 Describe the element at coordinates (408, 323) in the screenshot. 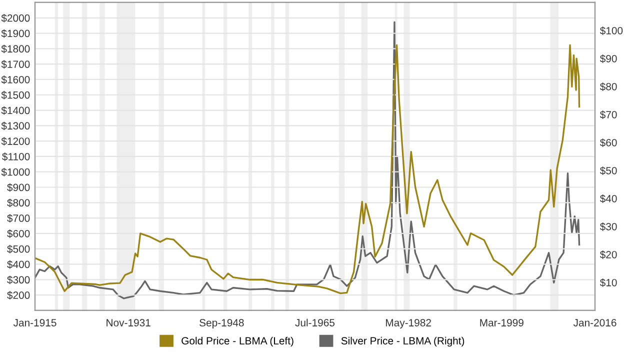

I see `x-tick-label: May-1982` at that location.